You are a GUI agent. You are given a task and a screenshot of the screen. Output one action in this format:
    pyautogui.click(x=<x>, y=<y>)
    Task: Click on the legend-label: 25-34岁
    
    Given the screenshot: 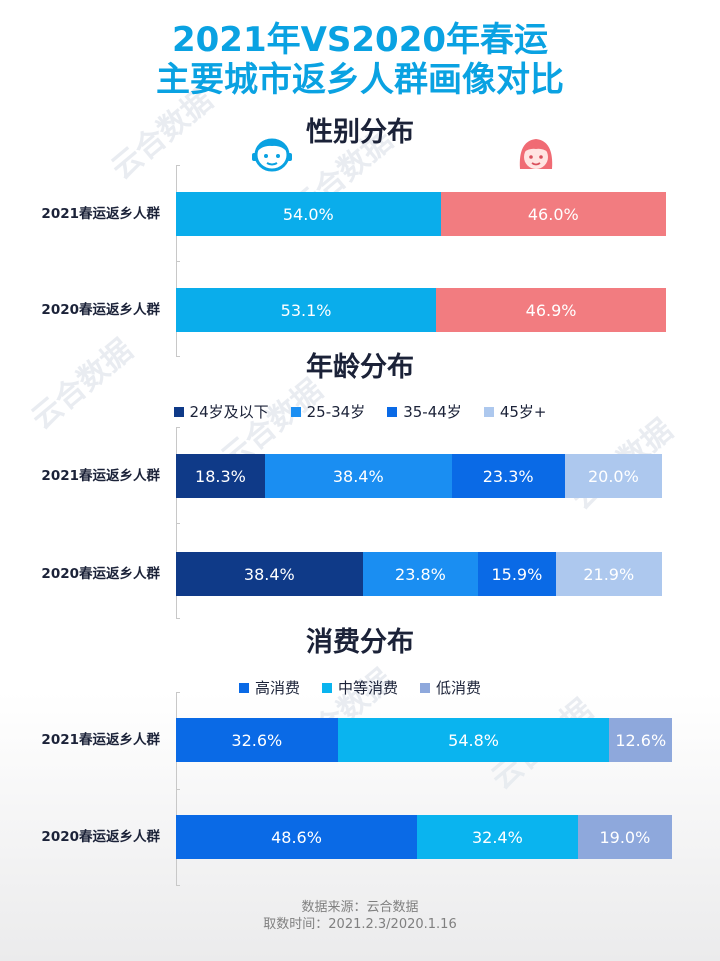 What is the action you would take?
    pyautogui.click(x=336, y=412)
    